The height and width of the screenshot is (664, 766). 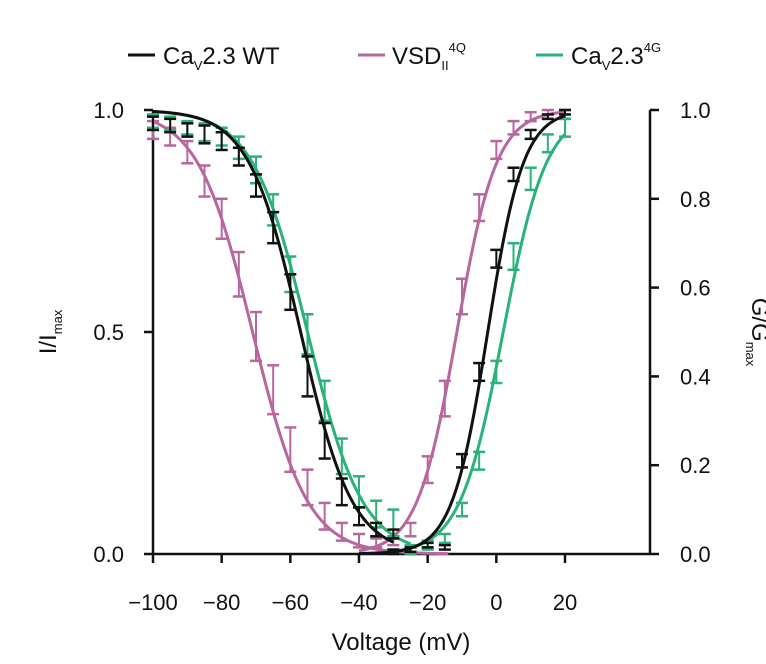 I want to click on y-axis-left-title: I/Imax, so click(x=50, y=331).